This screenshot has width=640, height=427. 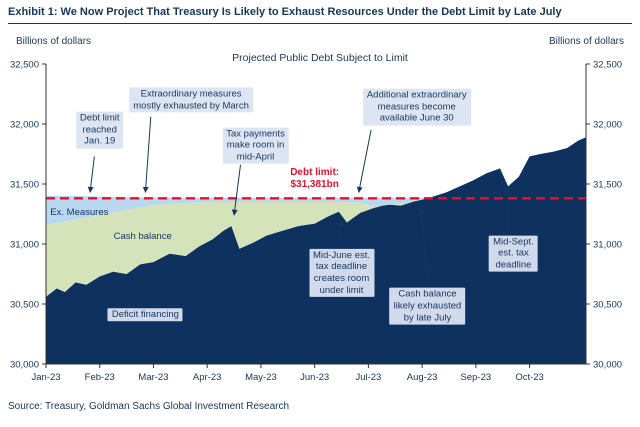 I want to click on svg-text: Jan-23, so click(x=45, y=377).